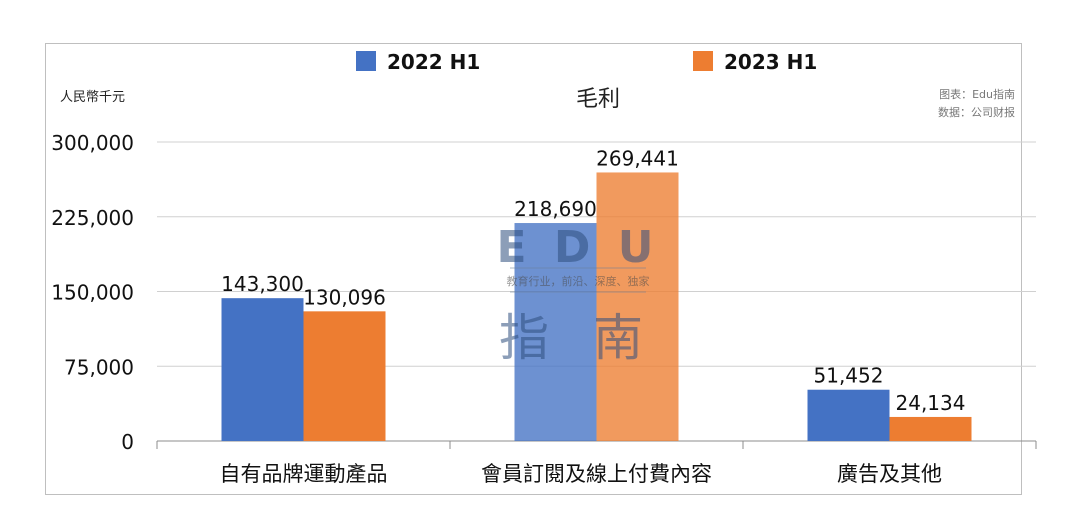  What do you see at coordinates (637, 158) in the screenshot?
I see `bar-value-label: 269,441` at bounding box center [637, 158].